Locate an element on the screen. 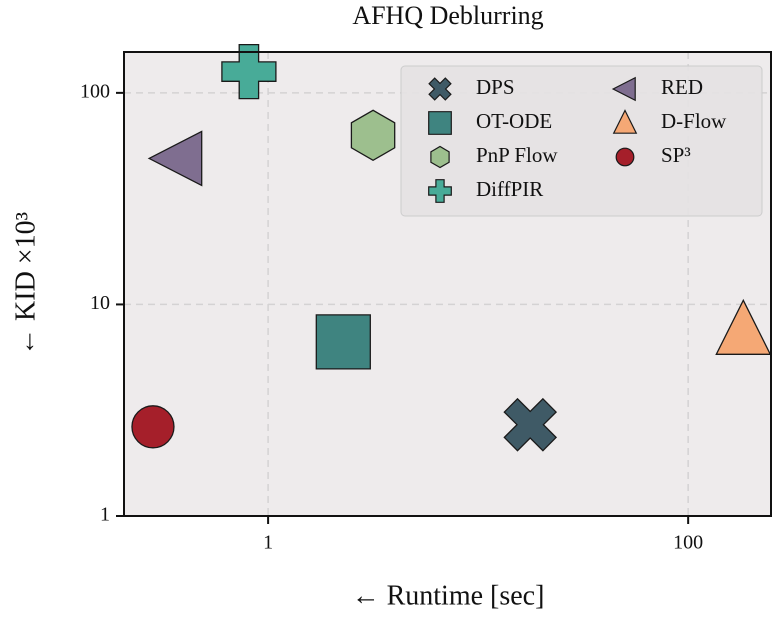  y-tick-label: 1 is located at coordinates (105, 515).